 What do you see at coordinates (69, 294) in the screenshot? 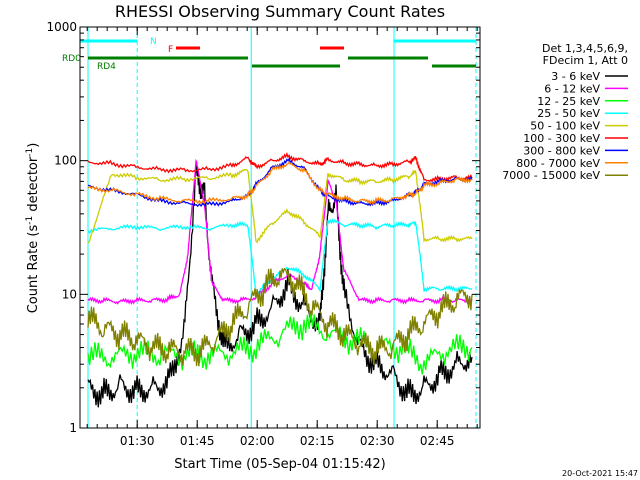
I see `y-tick-label-1: 10` at bounding box center [69, 294].